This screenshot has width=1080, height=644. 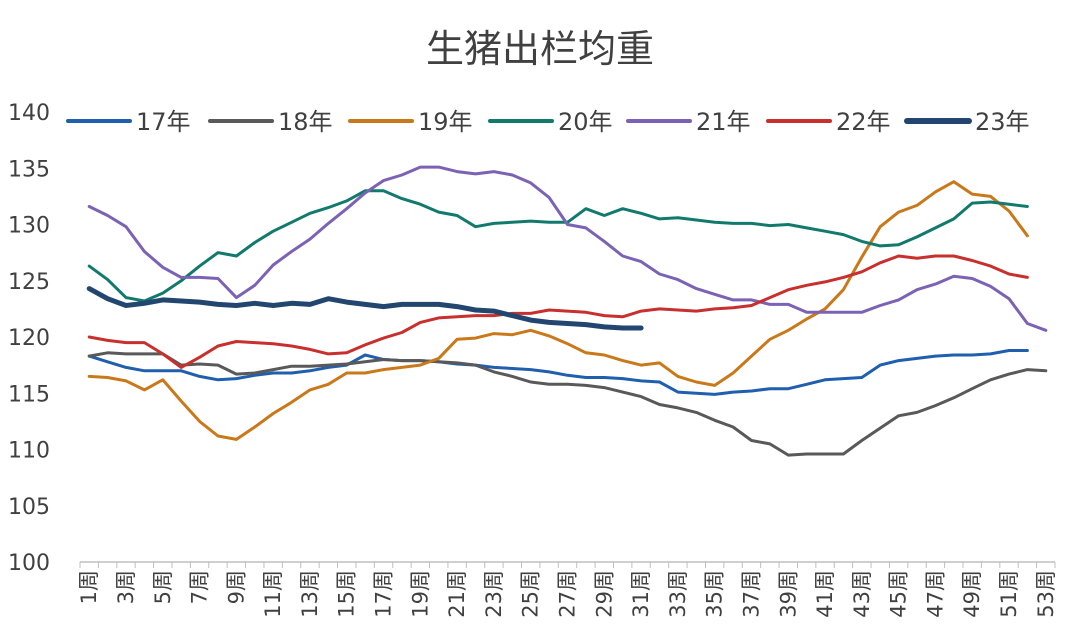 What do you see at coordinates (751, 594) in the screenshot?
I see `x-tick-label: 37周` at bounding box center [751, 594].